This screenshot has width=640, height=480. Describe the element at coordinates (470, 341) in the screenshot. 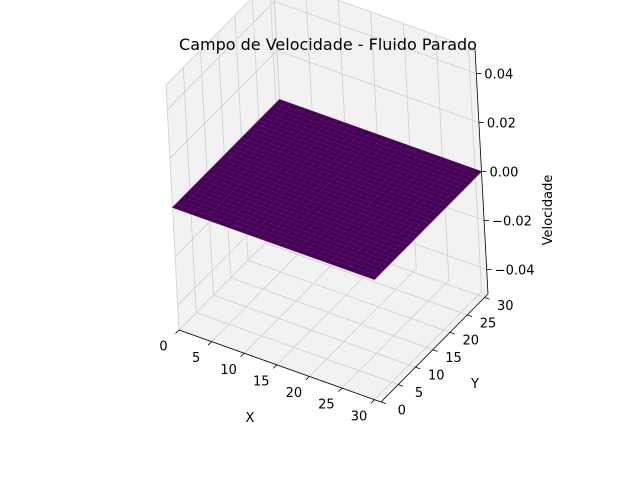

I see `y-tick-label: 20` at that location.